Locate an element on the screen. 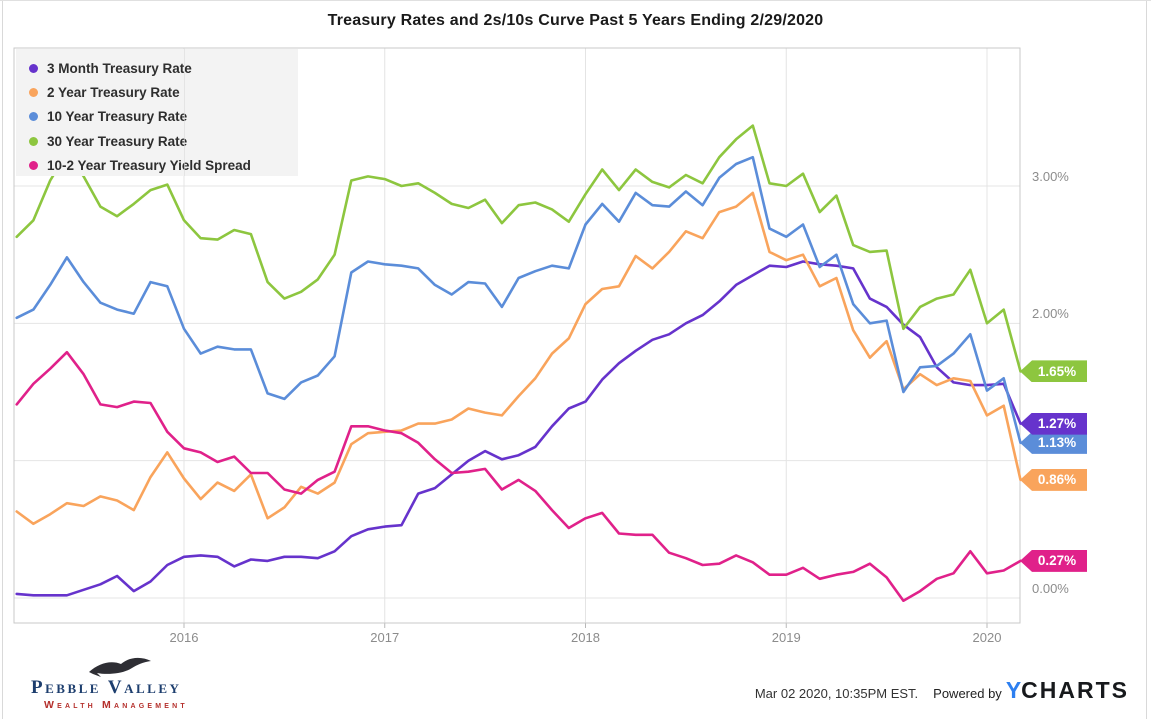 The height and width of the screenshot is (719, 1151). ycharts-logo-text: CHARTS is located at coordinates (1075, 690).